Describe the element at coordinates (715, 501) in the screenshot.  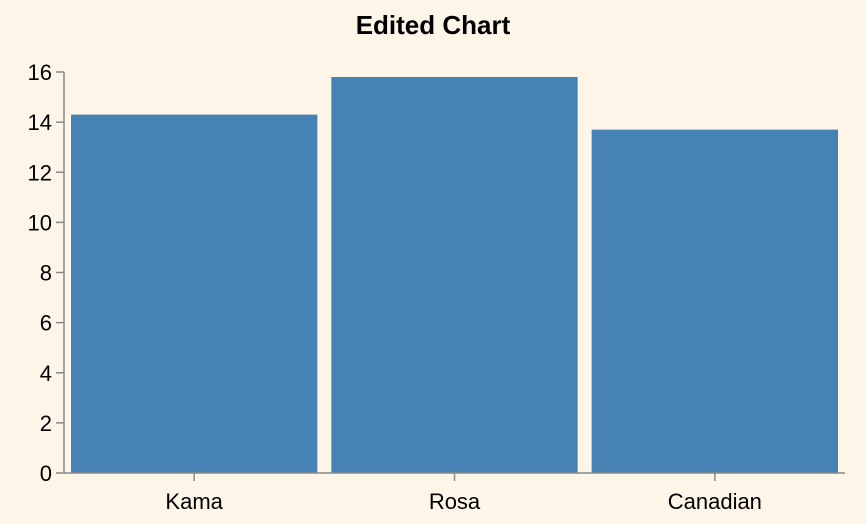
I see `x-tick-label: Canadian` at that location.